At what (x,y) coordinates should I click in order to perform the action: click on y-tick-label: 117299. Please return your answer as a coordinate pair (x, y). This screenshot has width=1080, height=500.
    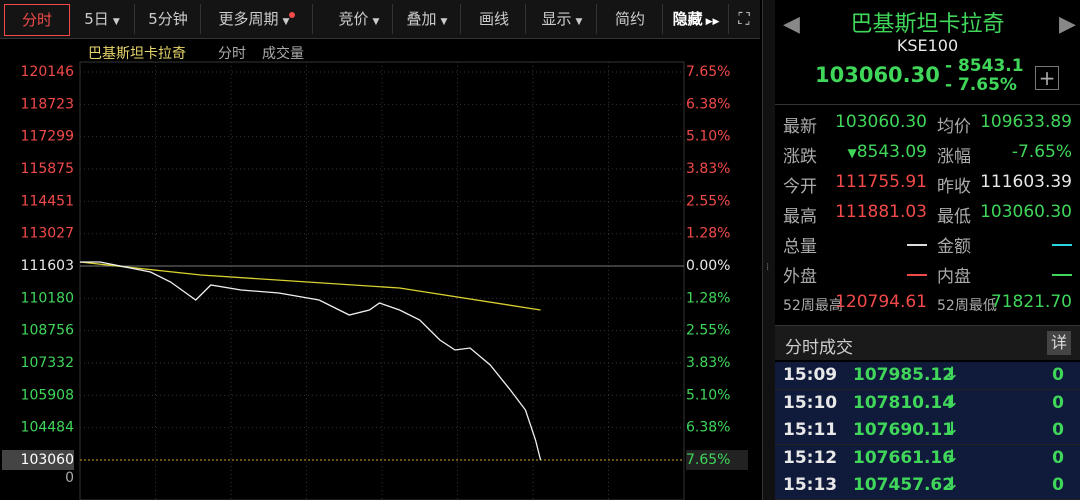
    Looking at the image, I should click on (47, 137).